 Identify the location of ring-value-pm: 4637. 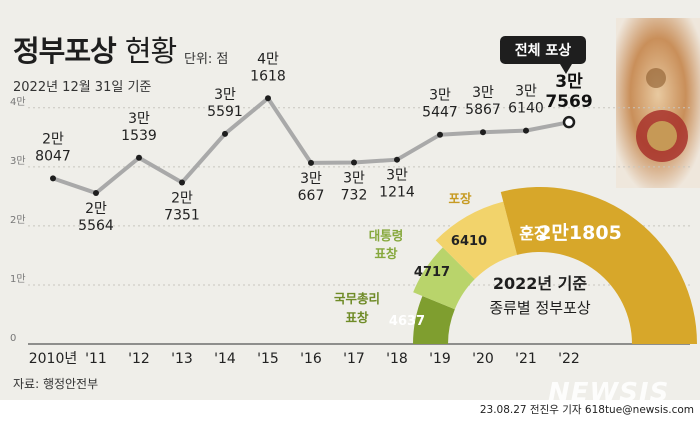
(407, 321).